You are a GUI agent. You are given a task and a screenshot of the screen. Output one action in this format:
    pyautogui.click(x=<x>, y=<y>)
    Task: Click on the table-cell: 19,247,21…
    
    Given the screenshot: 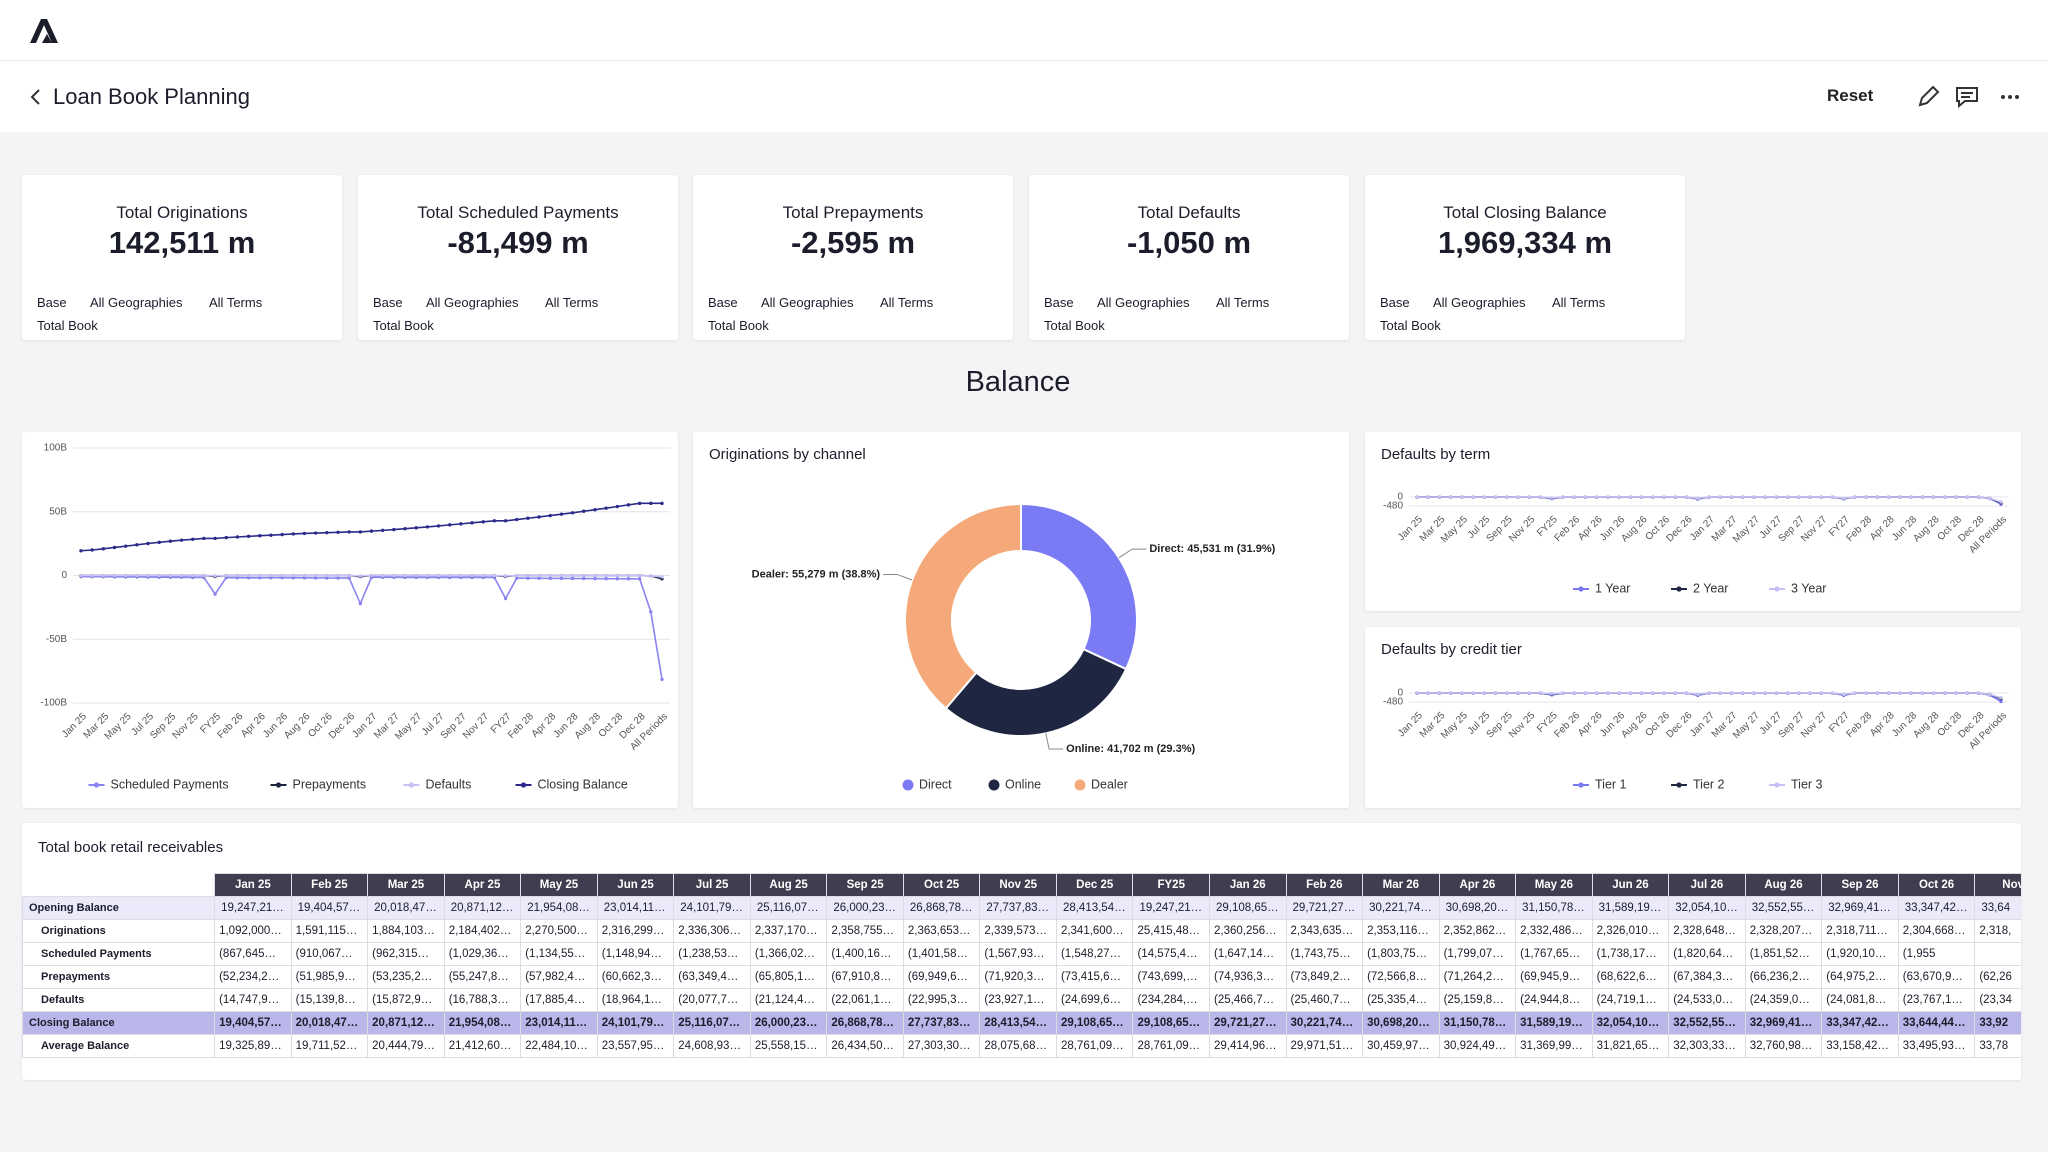 What is the action you would take?
    pyautogui.click(x=253, y=908)
    